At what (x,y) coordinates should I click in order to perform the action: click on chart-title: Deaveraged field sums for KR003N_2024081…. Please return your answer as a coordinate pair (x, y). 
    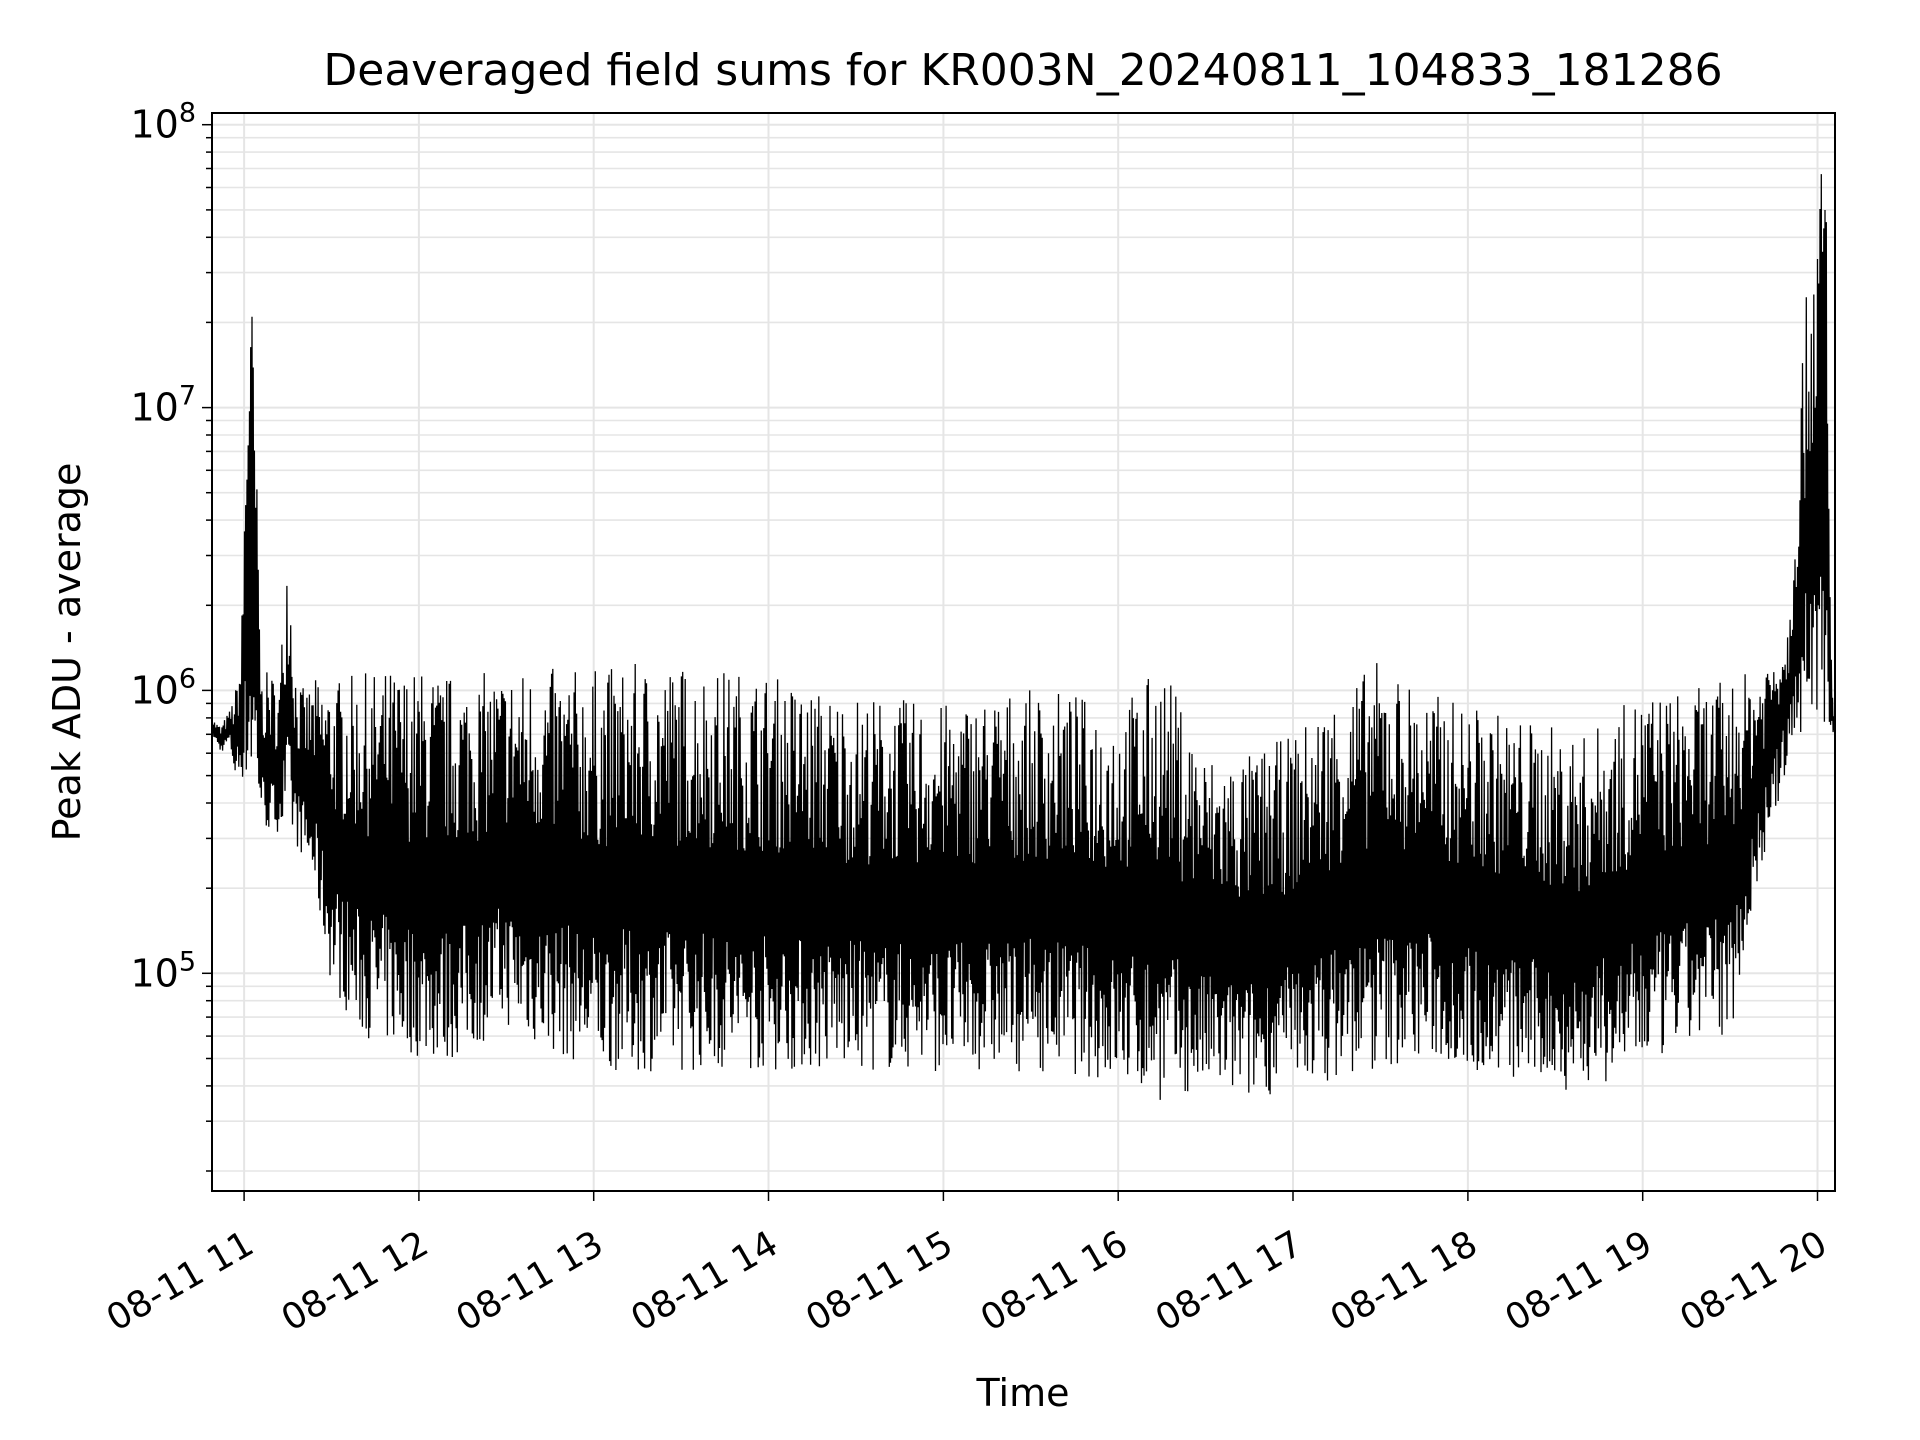
    Looking at the image, I should click on (1022, 70).